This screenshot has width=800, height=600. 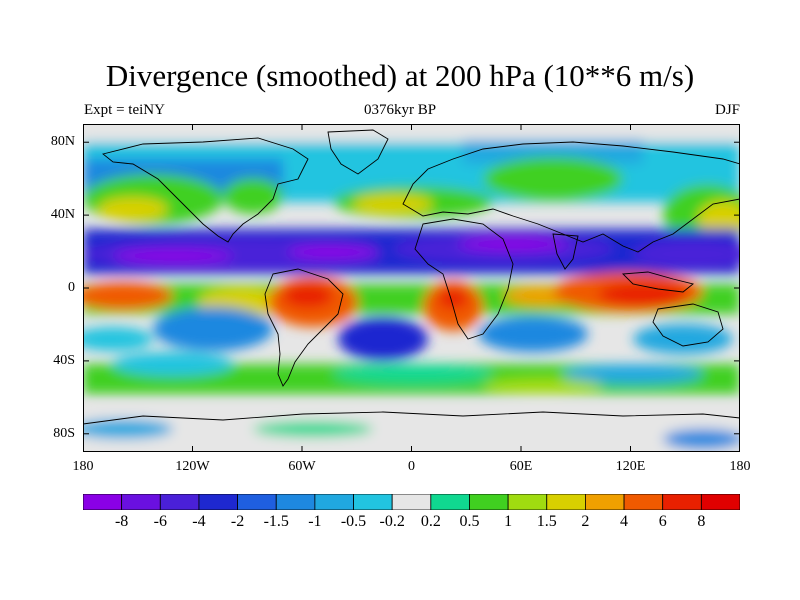 What do you see at coordinates (64, 360) in the screenshot?
I see `y-tick-label: 40S` at bounding box center [64, 360].